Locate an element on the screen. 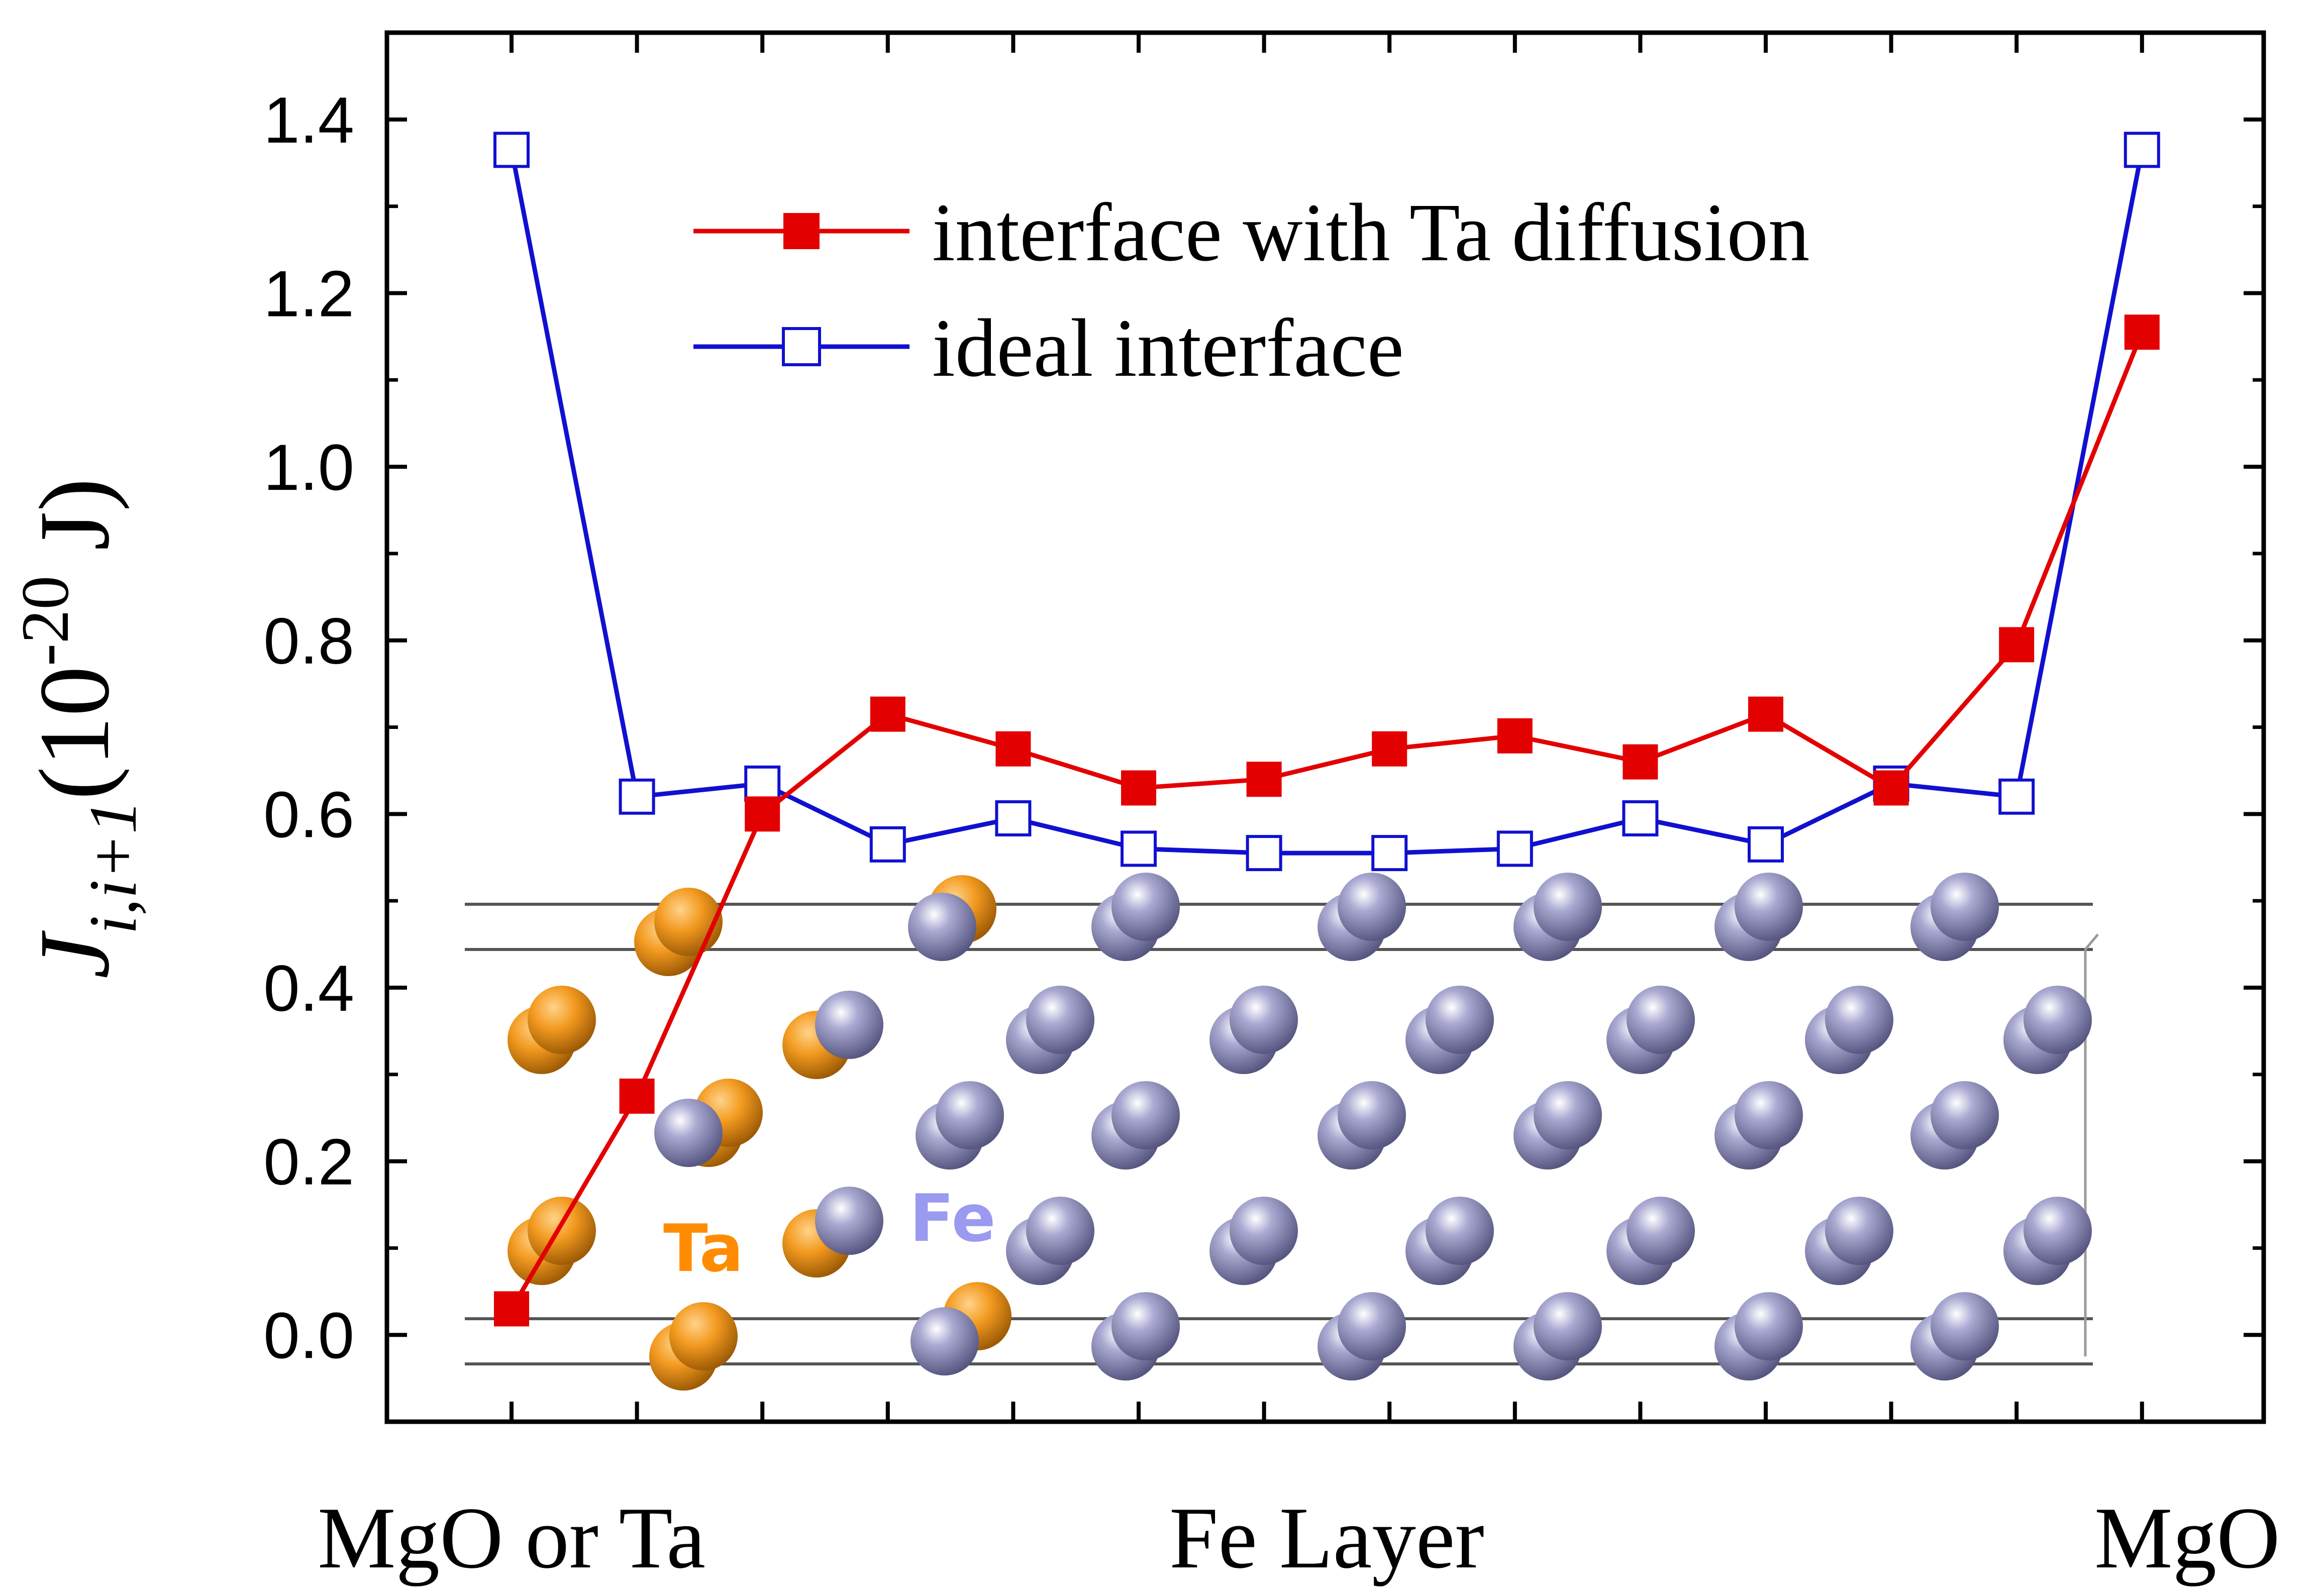  y-tick-label: 0.8 is located at coordinates (309, 641).